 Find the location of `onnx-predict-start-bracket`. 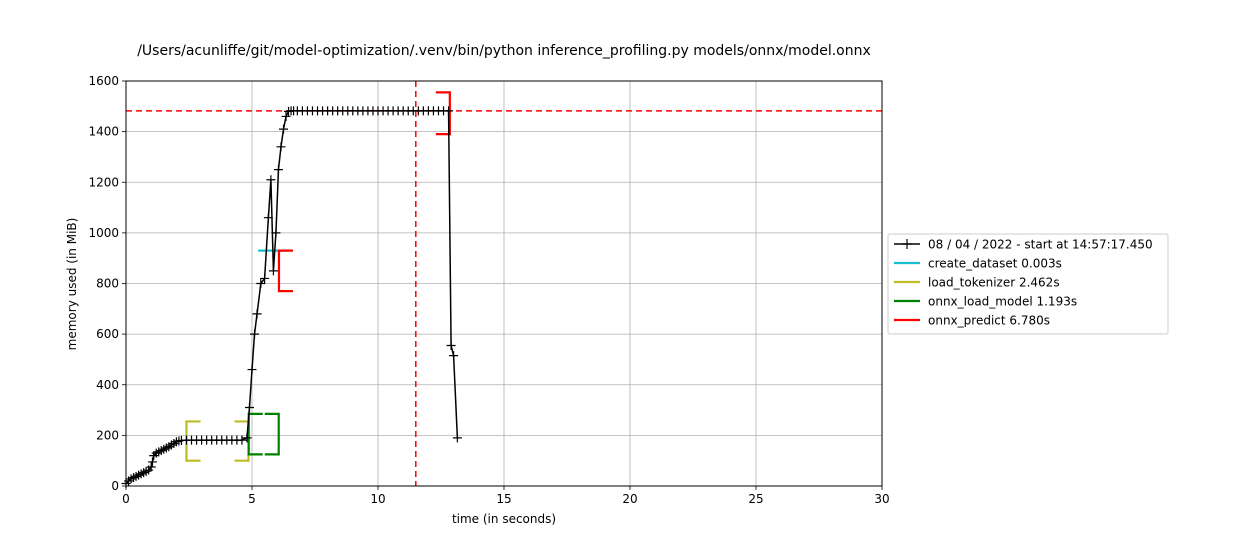

onnx-predict-start-bracket is located at coordinates (285, 271).